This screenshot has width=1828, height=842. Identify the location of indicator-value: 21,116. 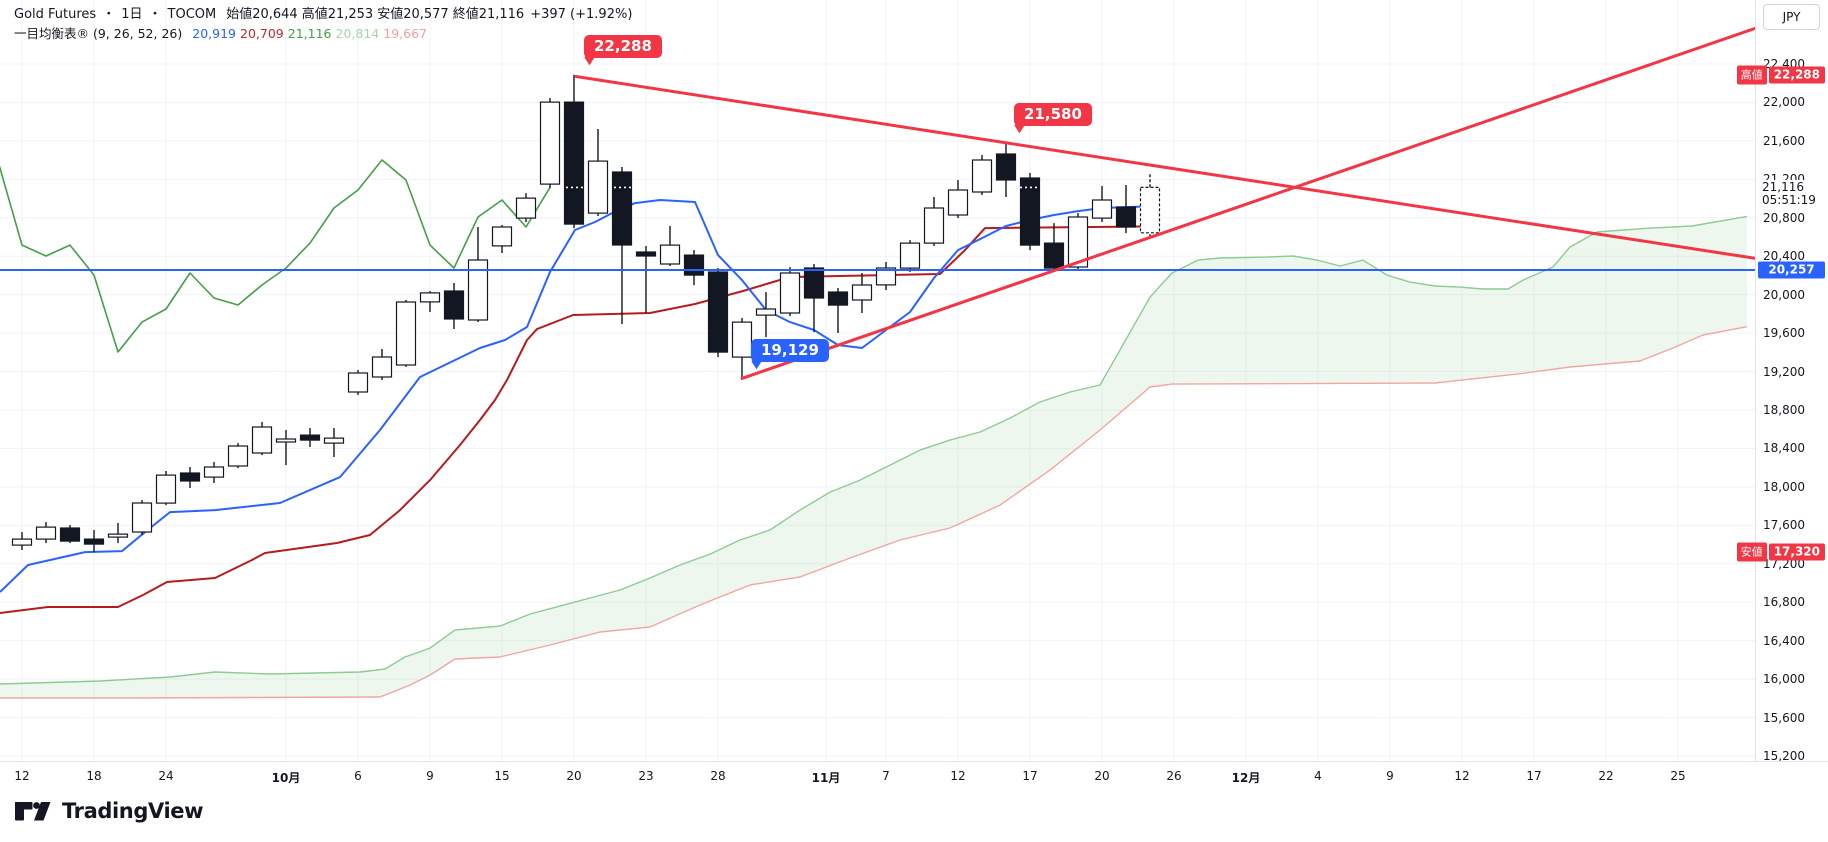
(309, 33).